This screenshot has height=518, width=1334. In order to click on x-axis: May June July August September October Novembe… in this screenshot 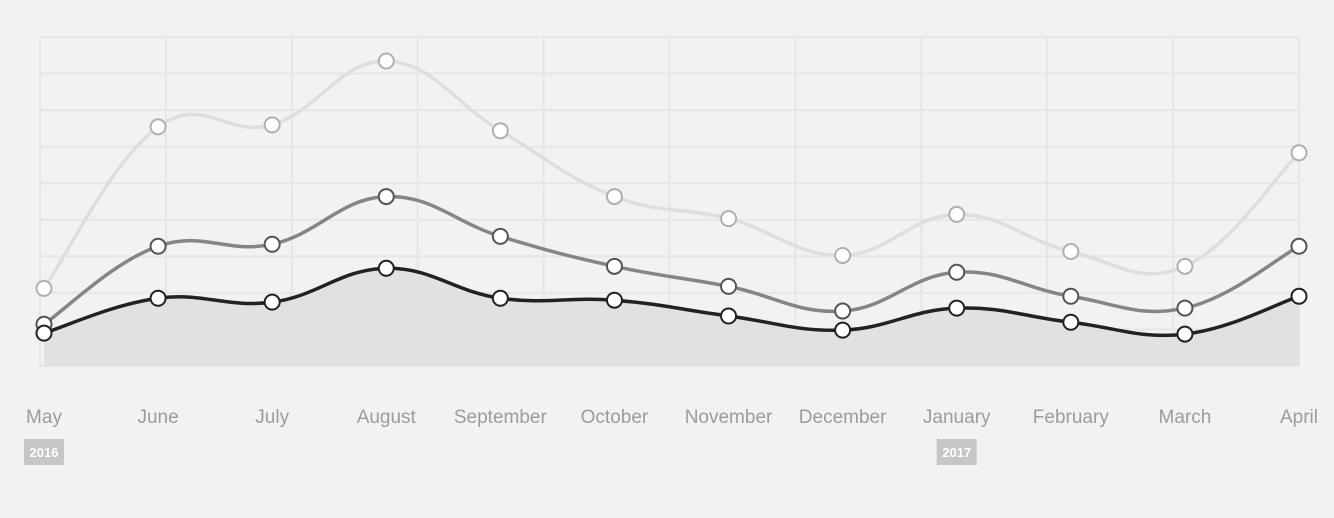, I will do `click(672, 417)`.